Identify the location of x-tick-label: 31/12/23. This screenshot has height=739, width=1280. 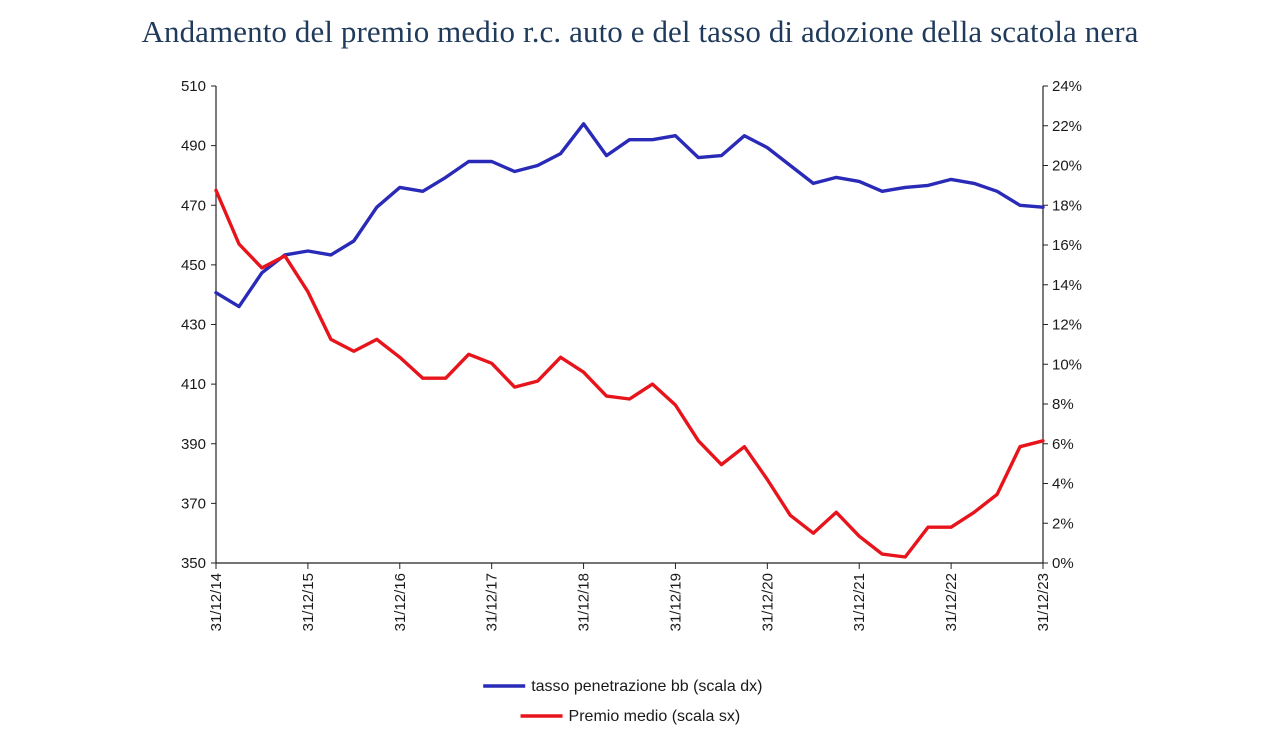
(1043, 602).